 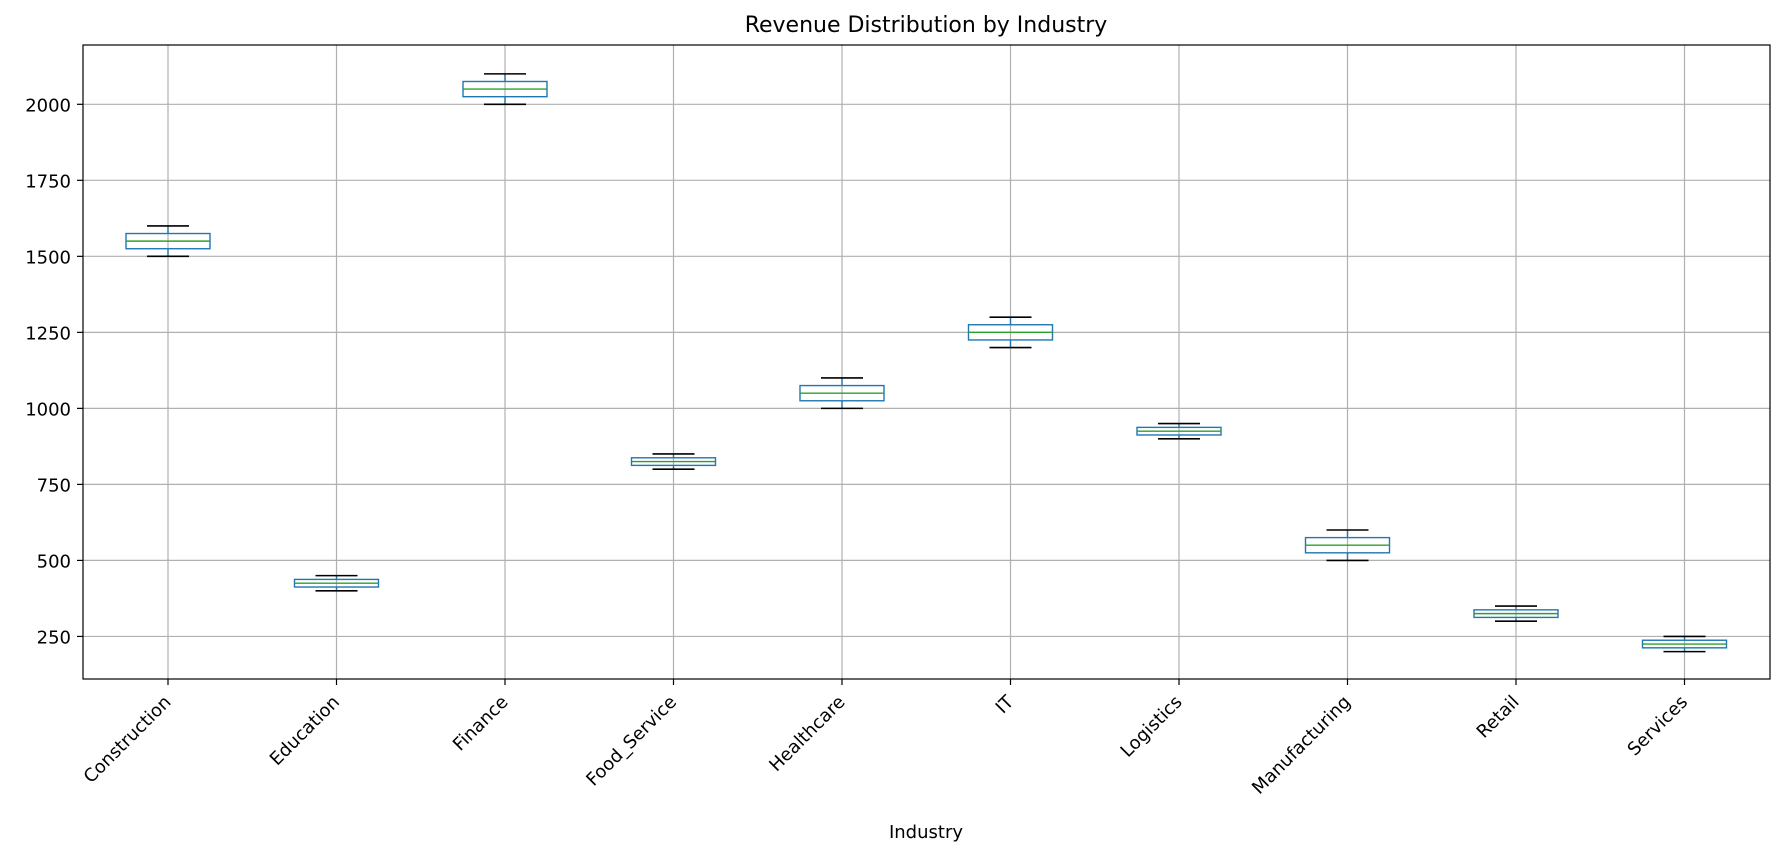 I want to click on y-tick-label: 750, so click(x=54, y=485).